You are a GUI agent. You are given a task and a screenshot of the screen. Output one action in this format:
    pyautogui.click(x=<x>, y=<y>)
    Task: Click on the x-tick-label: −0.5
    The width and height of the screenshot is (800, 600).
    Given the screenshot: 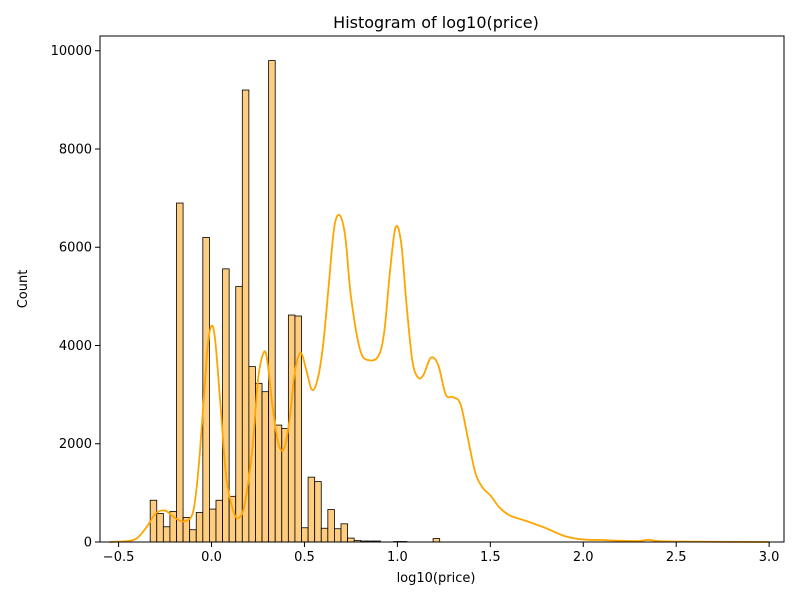 What is the action you would take?
    pyautogui.click(x=119, y=557)
    